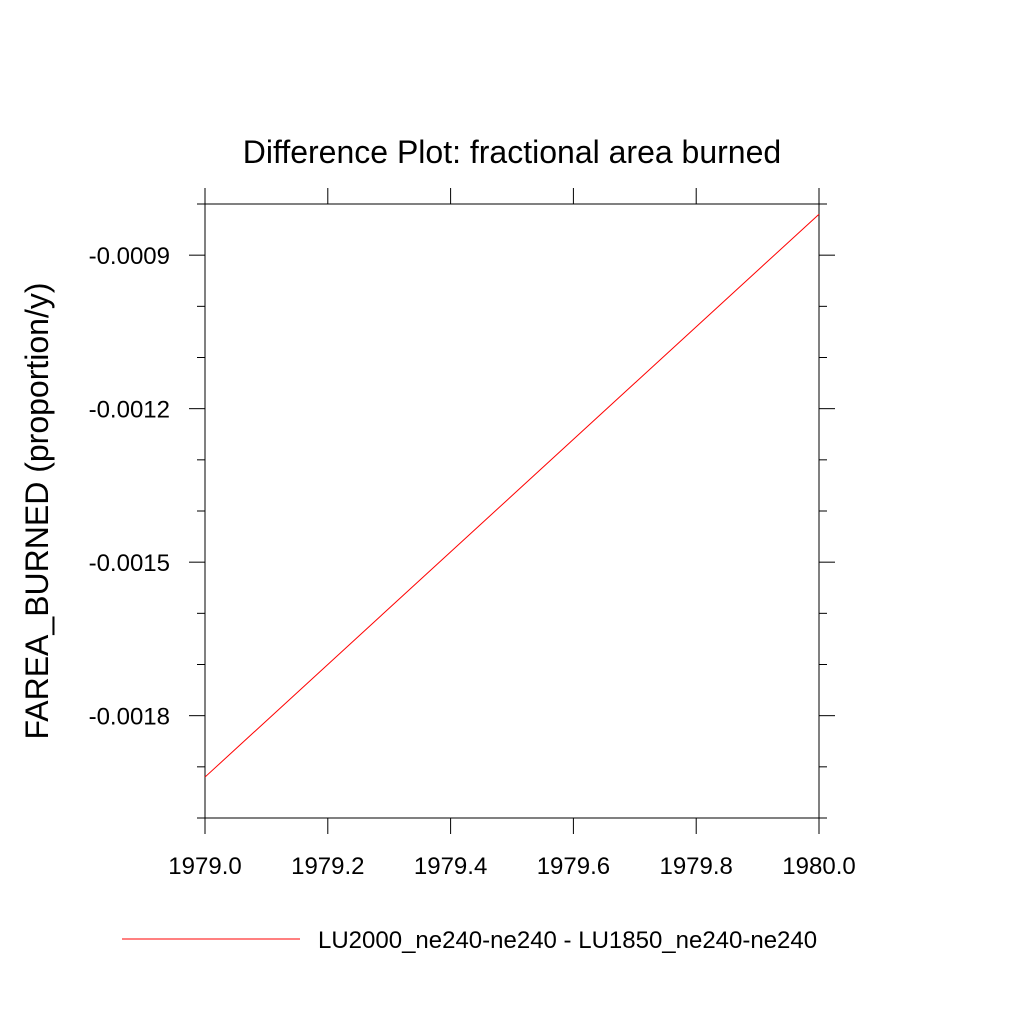  What do you see at coordinates (129, 256) in the screenshot?
I see `y-tick-label: -0.0009` at bounding box center [129, 256].